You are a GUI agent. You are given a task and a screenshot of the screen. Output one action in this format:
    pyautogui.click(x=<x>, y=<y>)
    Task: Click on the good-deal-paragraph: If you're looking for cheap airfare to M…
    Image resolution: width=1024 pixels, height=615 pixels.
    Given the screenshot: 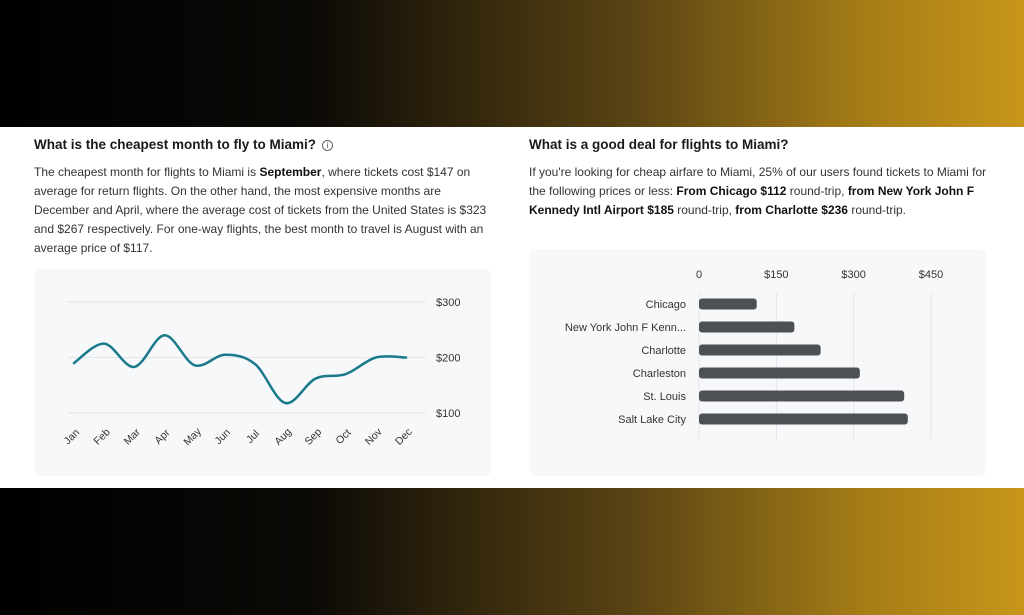 What is the action you would take?
    pyautogui.click(x=758, y=191)
    